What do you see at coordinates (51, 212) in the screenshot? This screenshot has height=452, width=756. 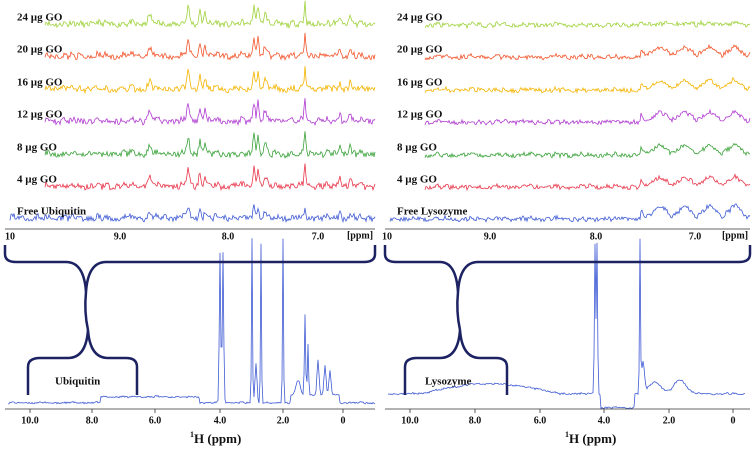 I see `trace-label: Free Ubiquitin` at bounding box center [51, 212].